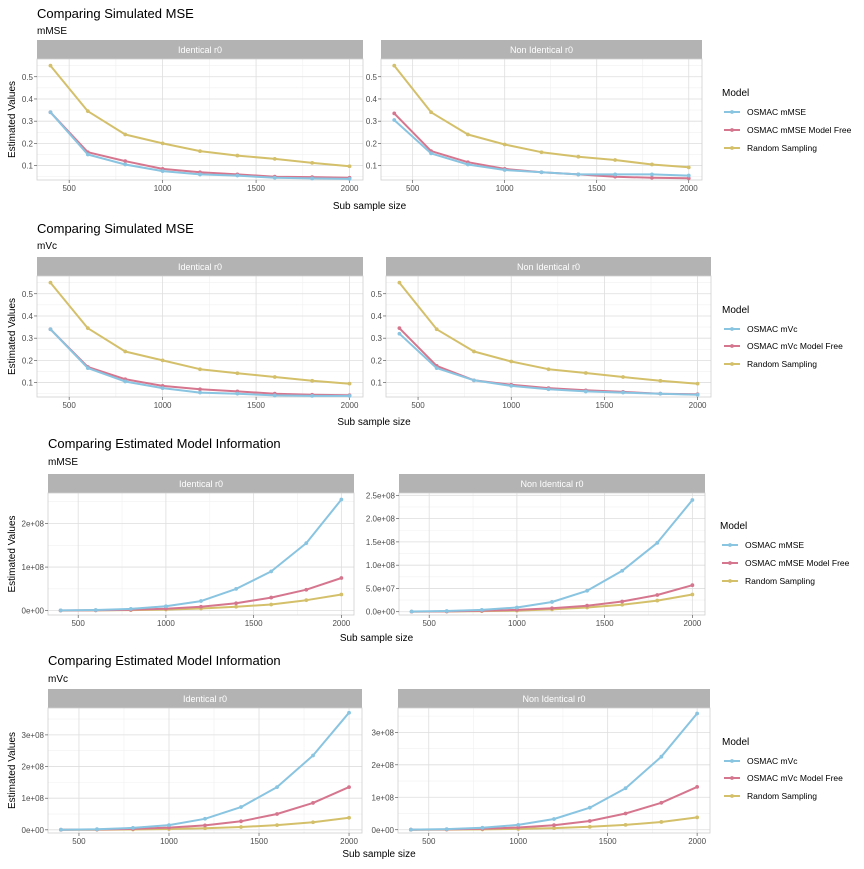 The width and height of the screenshot is (864, 869). I want to click on y-tick-label: 0.4, so click(372, 99).